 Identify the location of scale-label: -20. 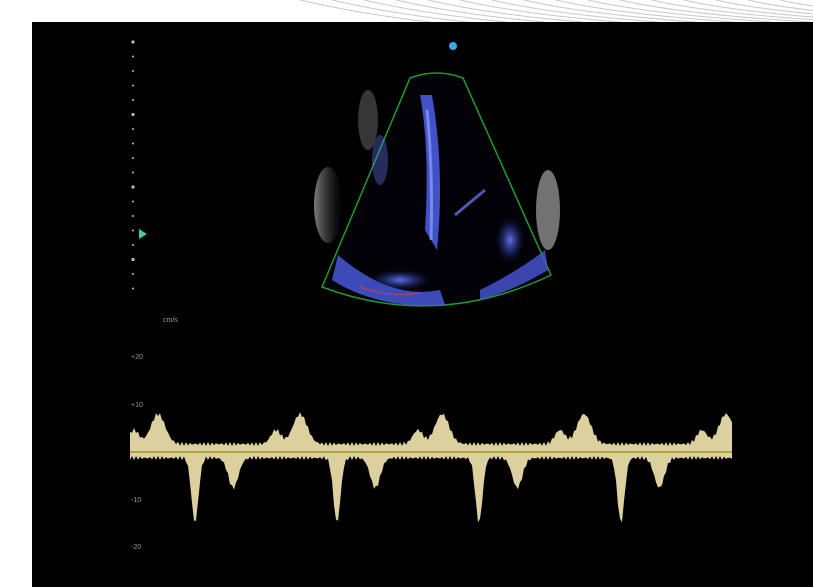
(136, 547).